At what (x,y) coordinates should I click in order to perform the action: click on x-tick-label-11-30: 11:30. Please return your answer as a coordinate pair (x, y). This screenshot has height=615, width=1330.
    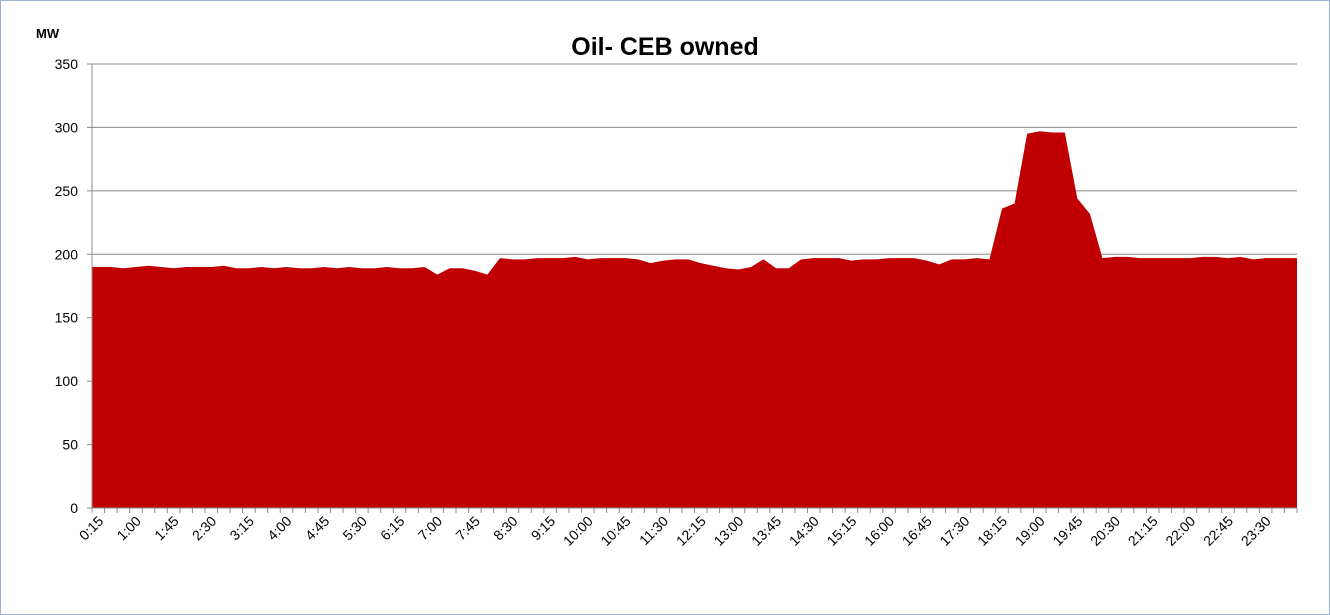
    Looking at the image, I should click on (654, 531).